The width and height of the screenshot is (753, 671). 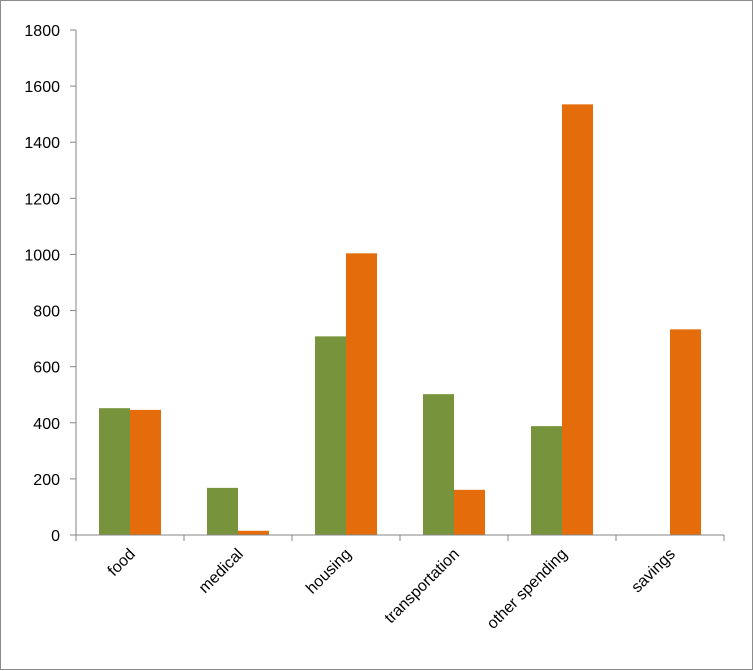 What do you see at coordinates (42, 199) in the screenshot?
I see `y-tick-label: 1200` at bounding box center [42, 199].